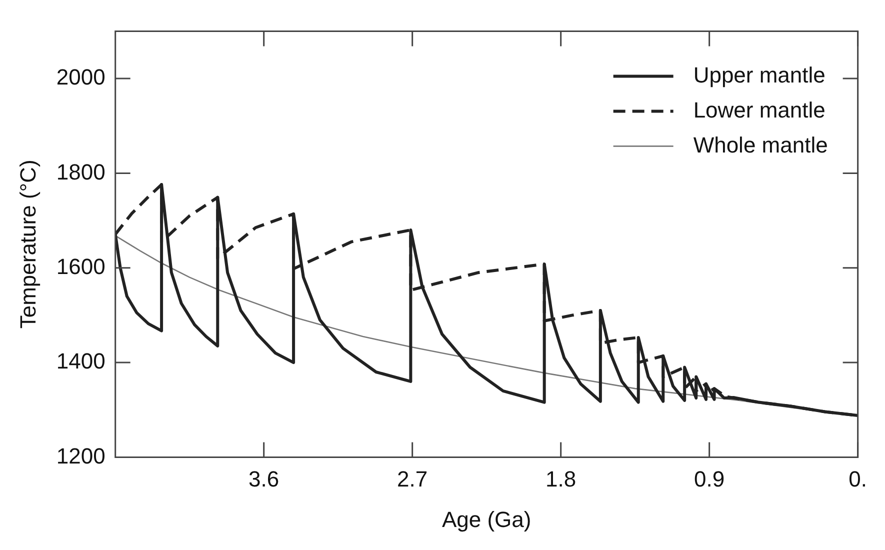 The image size is (885, 550). Describe the element at coordinates (759, 109) in the screenshot. I see `legend-label: Lower mantle` at that location.